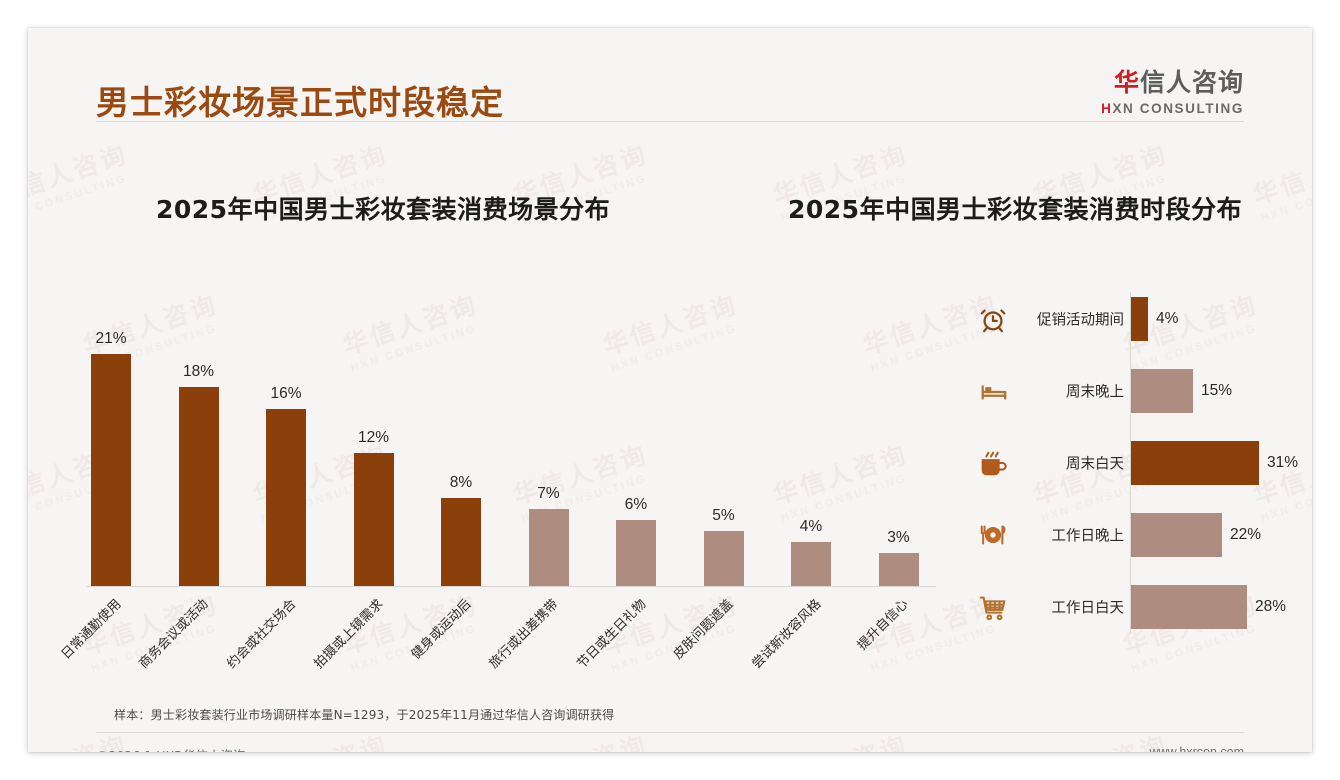 Image resolution: width=1340 pixels, height=780 pixels. I want to click on brand-logo: 华信人咨询 HXN CONSULTING, so click(1172, 93).